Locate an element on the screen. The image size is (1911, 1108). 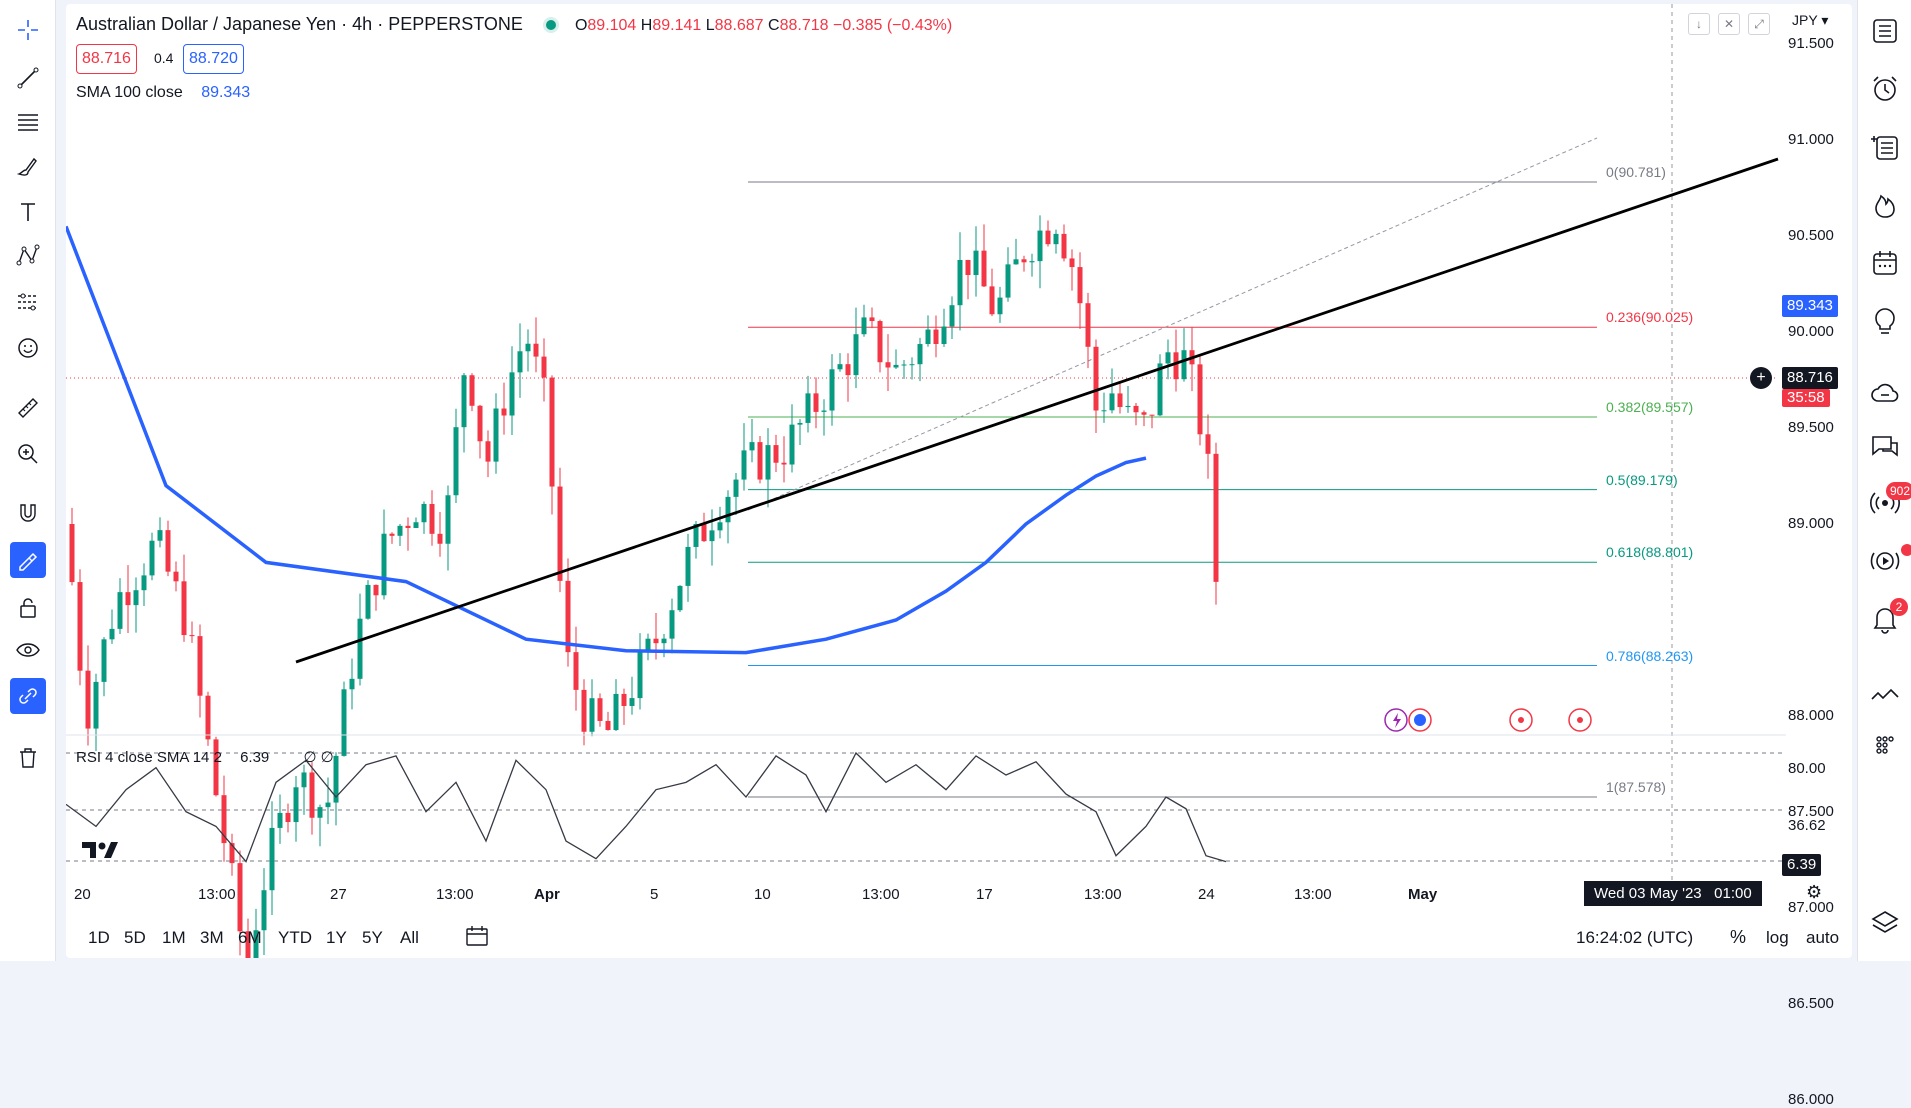
pattern-icon is located at coordinates (28, 256).